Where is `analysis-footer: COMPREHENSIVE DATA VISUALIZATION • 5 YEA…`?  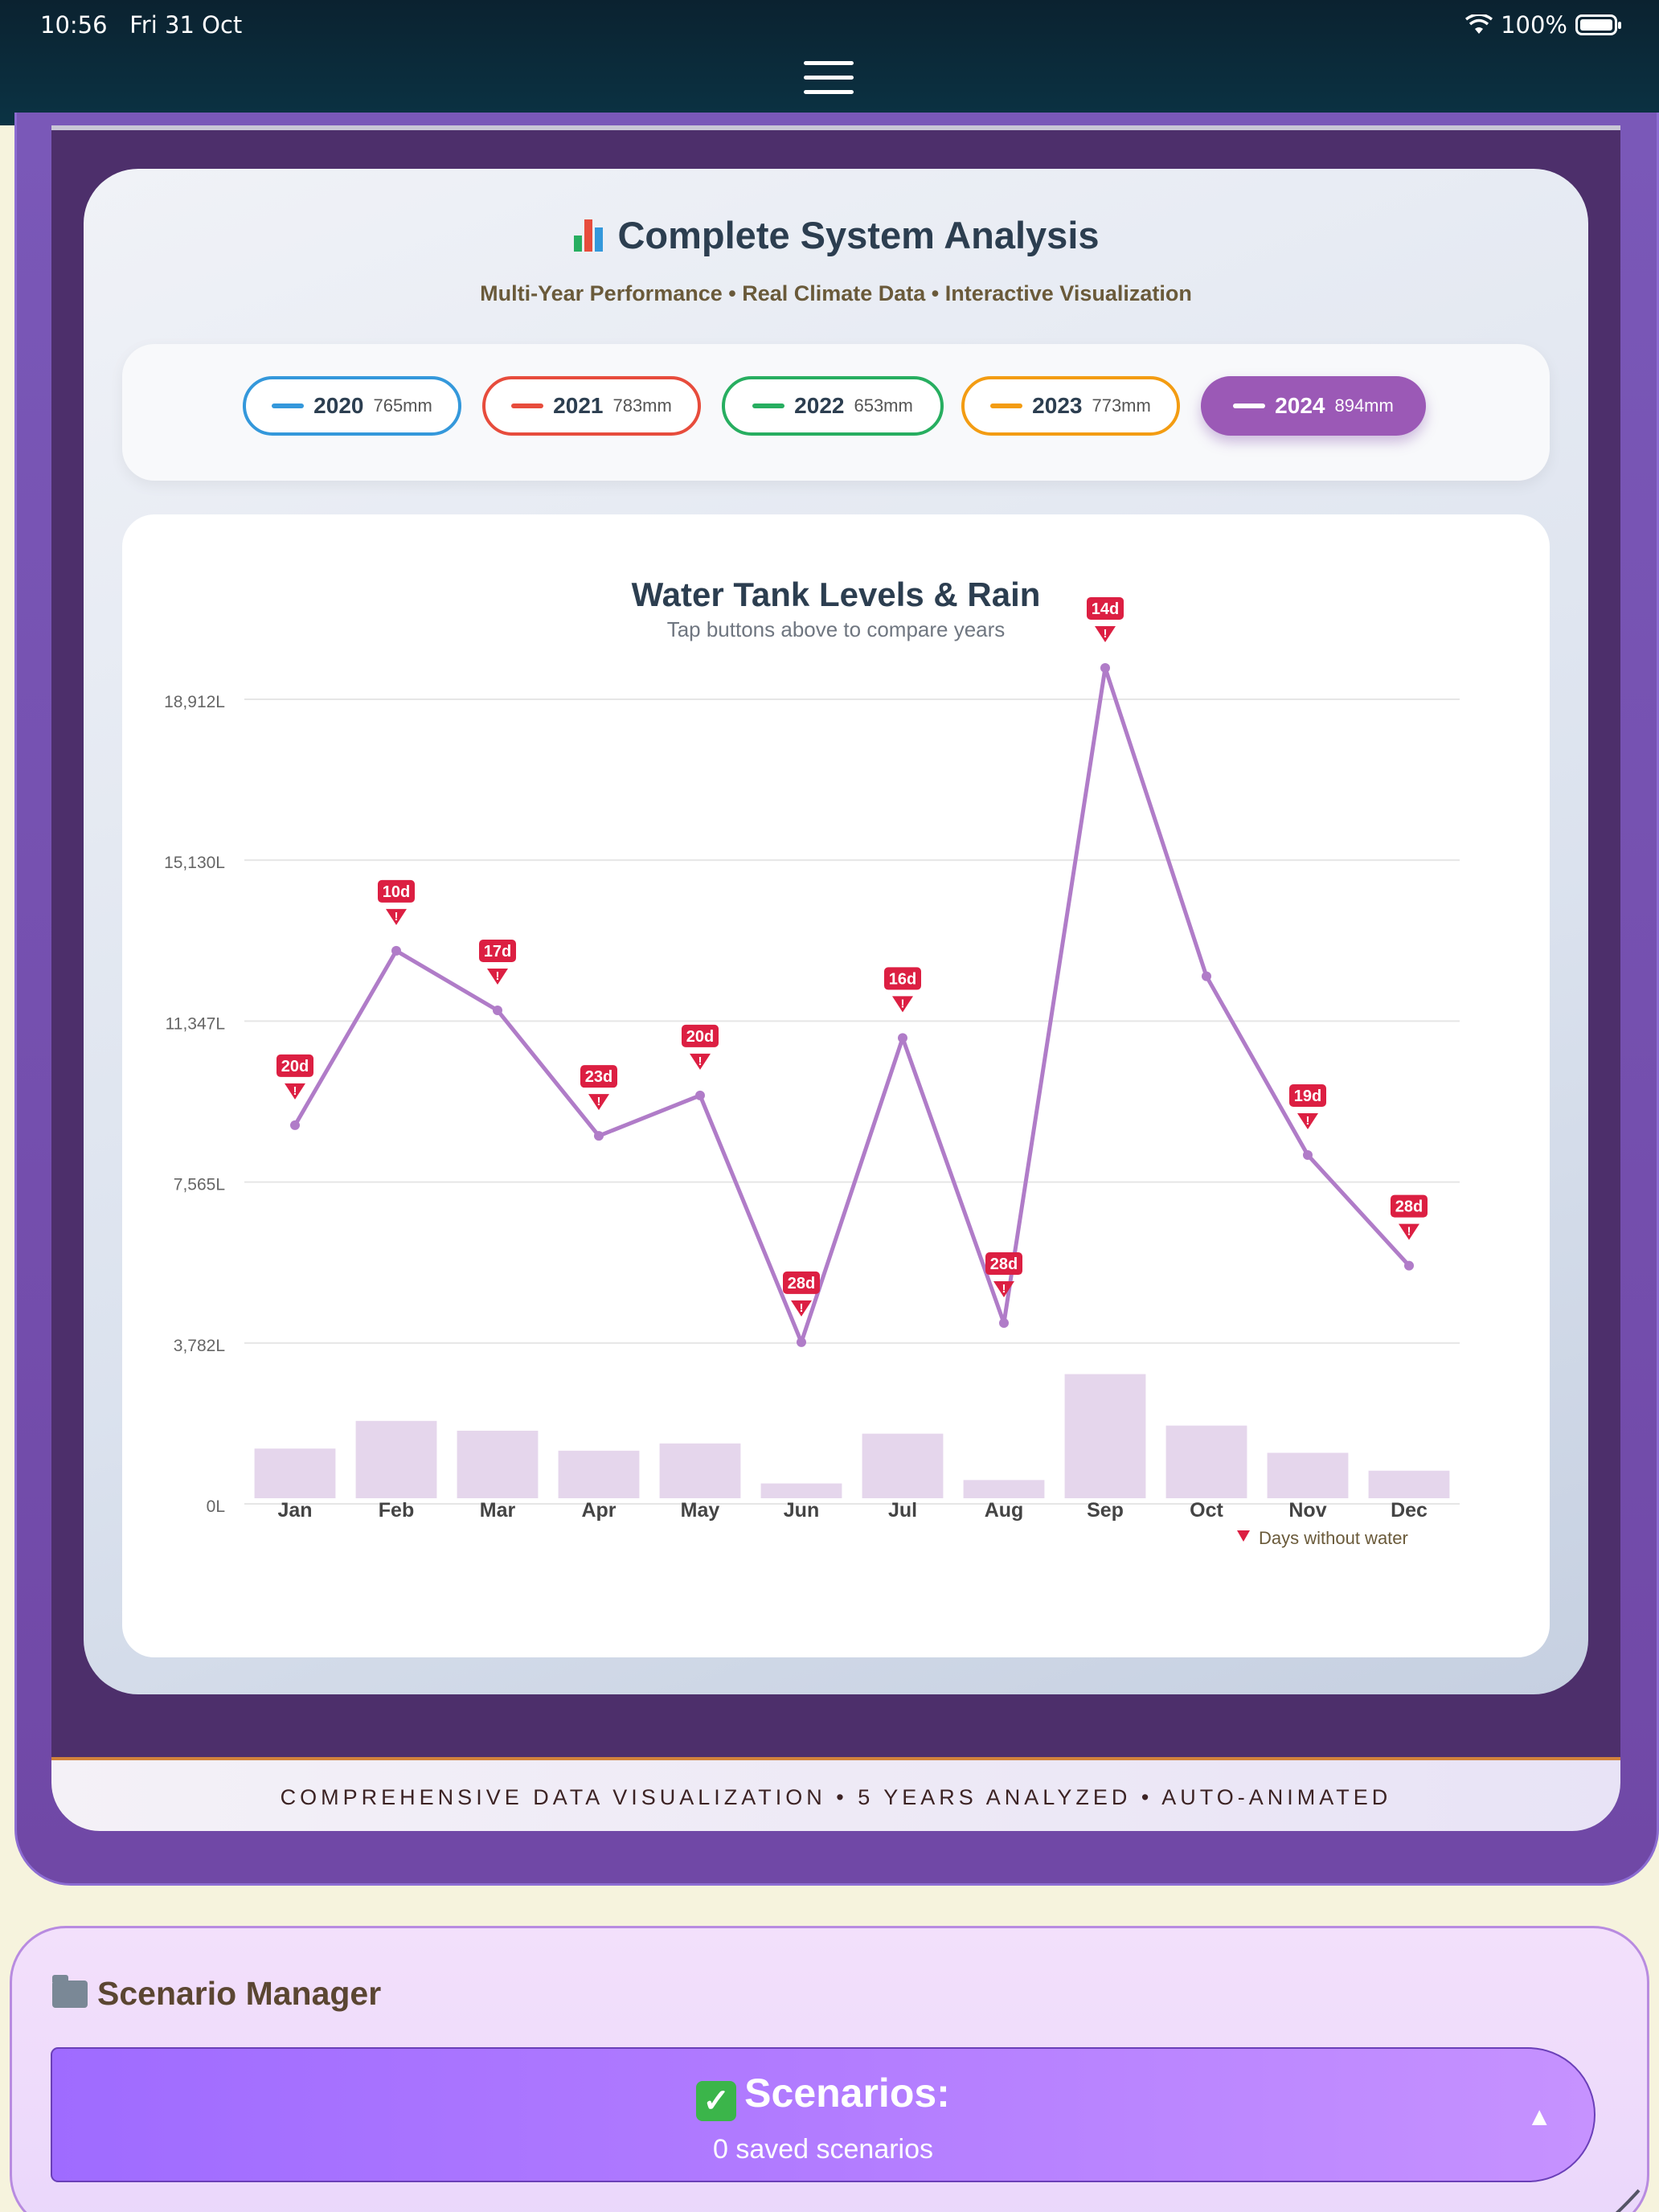 analysis-footer: COMPREHENSIVE DATA VISUALIZATION • 5 YEA… is located at coordinates (835, 1794).